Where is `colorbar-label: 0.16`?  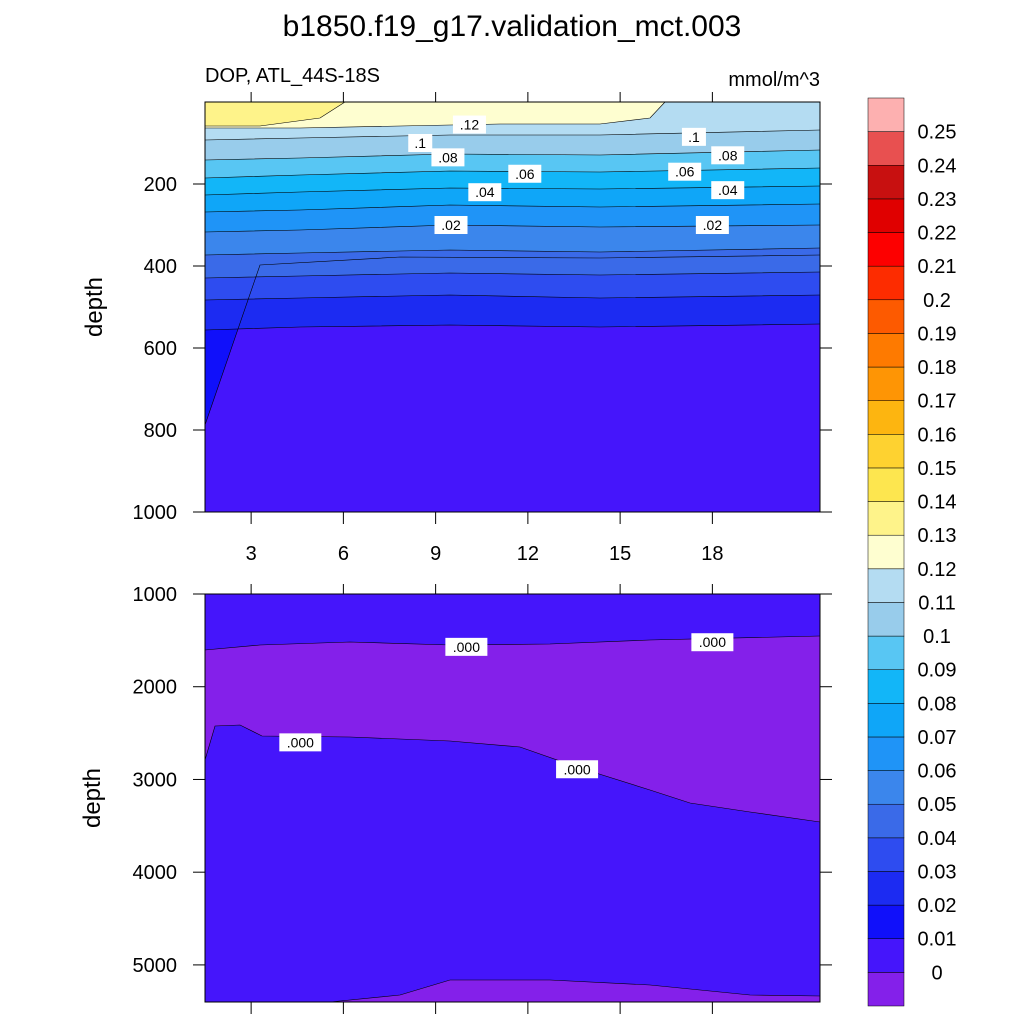 colorbar-label: 0.16 is located at coordinates (937, 435).